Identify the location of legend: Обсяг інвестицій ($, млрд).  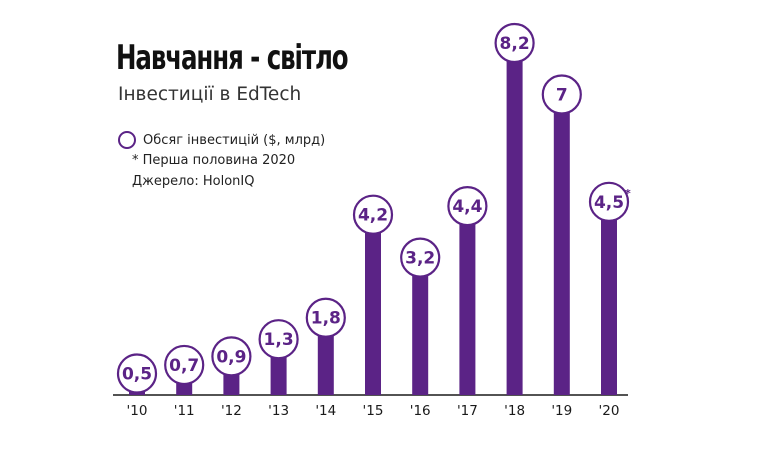
(221, 140).